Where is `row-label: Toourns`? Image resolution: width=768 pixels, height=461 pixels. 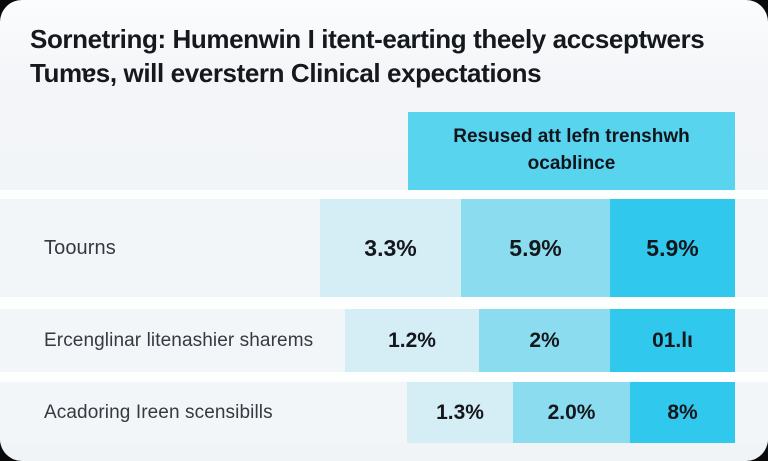
row-label: Toourns is located at coordinates (80, 247).